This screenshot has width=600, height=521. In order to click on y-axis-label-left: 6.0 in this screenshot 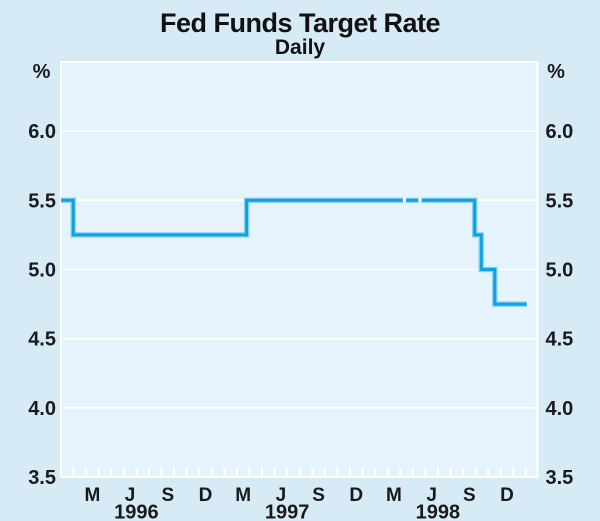, I will do `click(42, 132)`.